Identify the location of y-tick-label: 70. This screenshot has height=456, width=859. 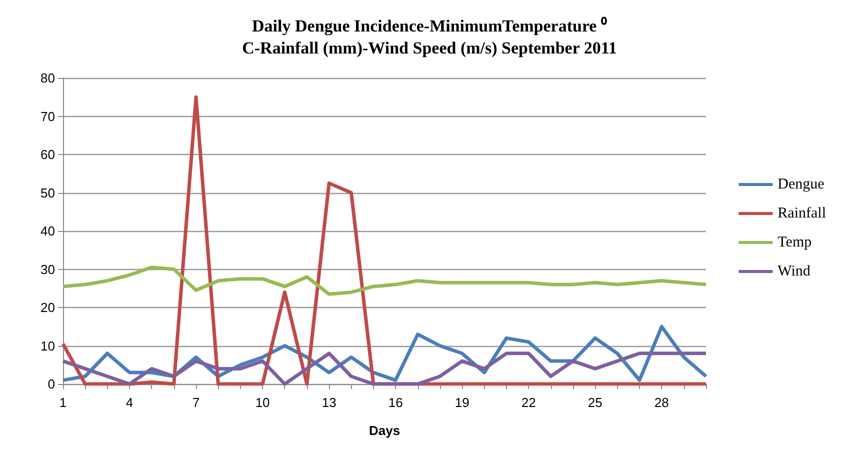
(47, 116).